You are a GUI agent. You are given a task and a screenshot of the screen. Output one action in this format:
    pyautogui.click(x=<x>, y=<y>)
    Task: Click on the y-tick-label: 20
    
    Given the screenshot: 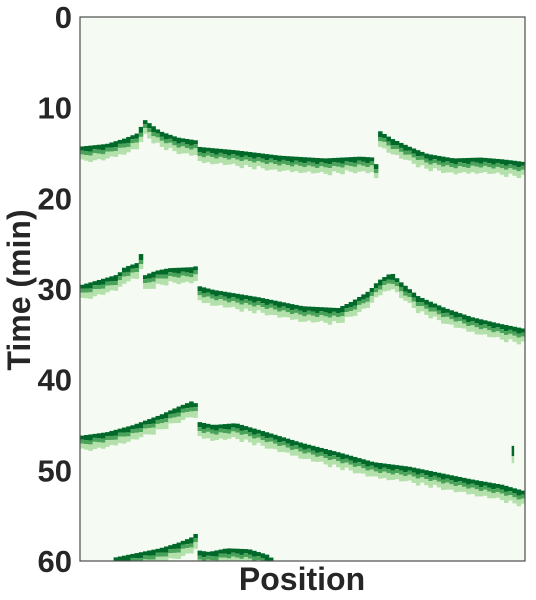 What is the action you would take?
    pyautogui.click(x=55, y=198)
    